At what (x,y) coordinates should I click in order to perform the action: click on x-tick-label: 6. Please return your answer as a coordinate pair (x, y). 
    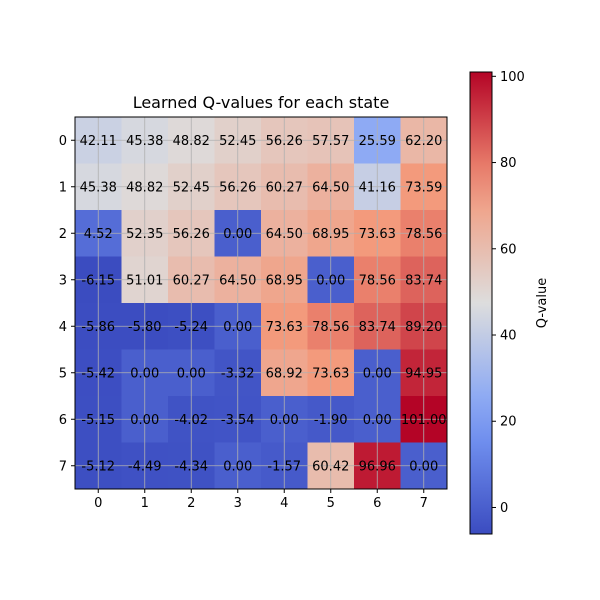
    Looking at the image, I should click on (377, 503).